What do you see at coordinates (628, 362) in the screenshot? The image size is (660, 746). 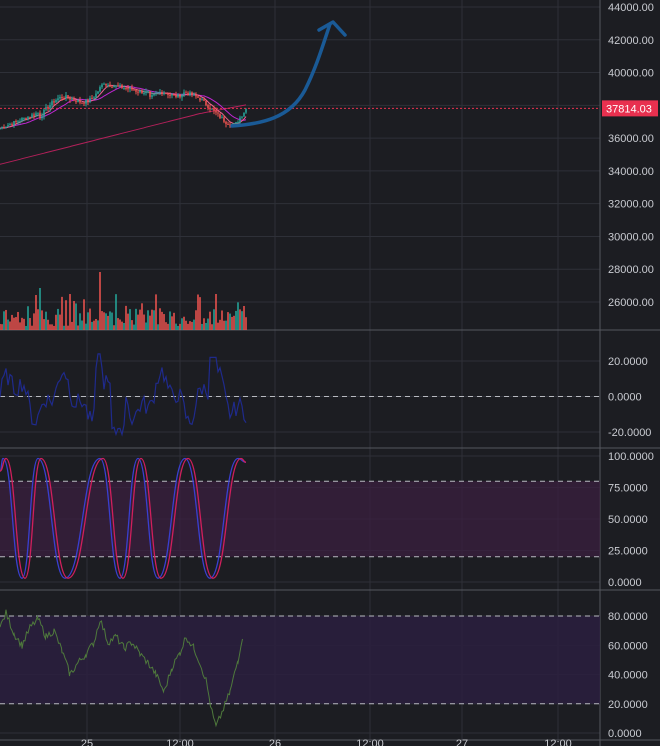 I see `axis-tick-label: 20.0000` at bounding box center [628, 362].